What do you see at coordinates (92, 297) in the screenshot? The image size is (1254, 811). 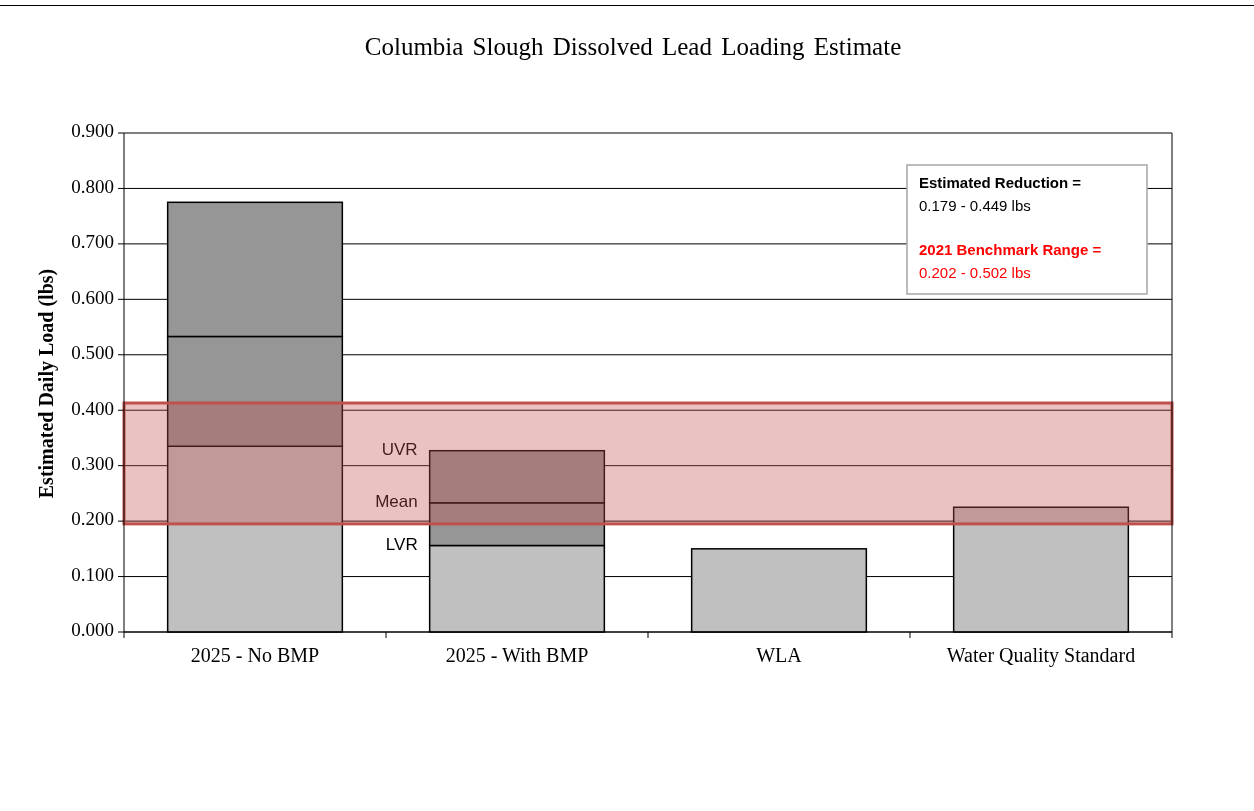 I see `y-tick-label: 0.600` at bounding box center [92, 297].